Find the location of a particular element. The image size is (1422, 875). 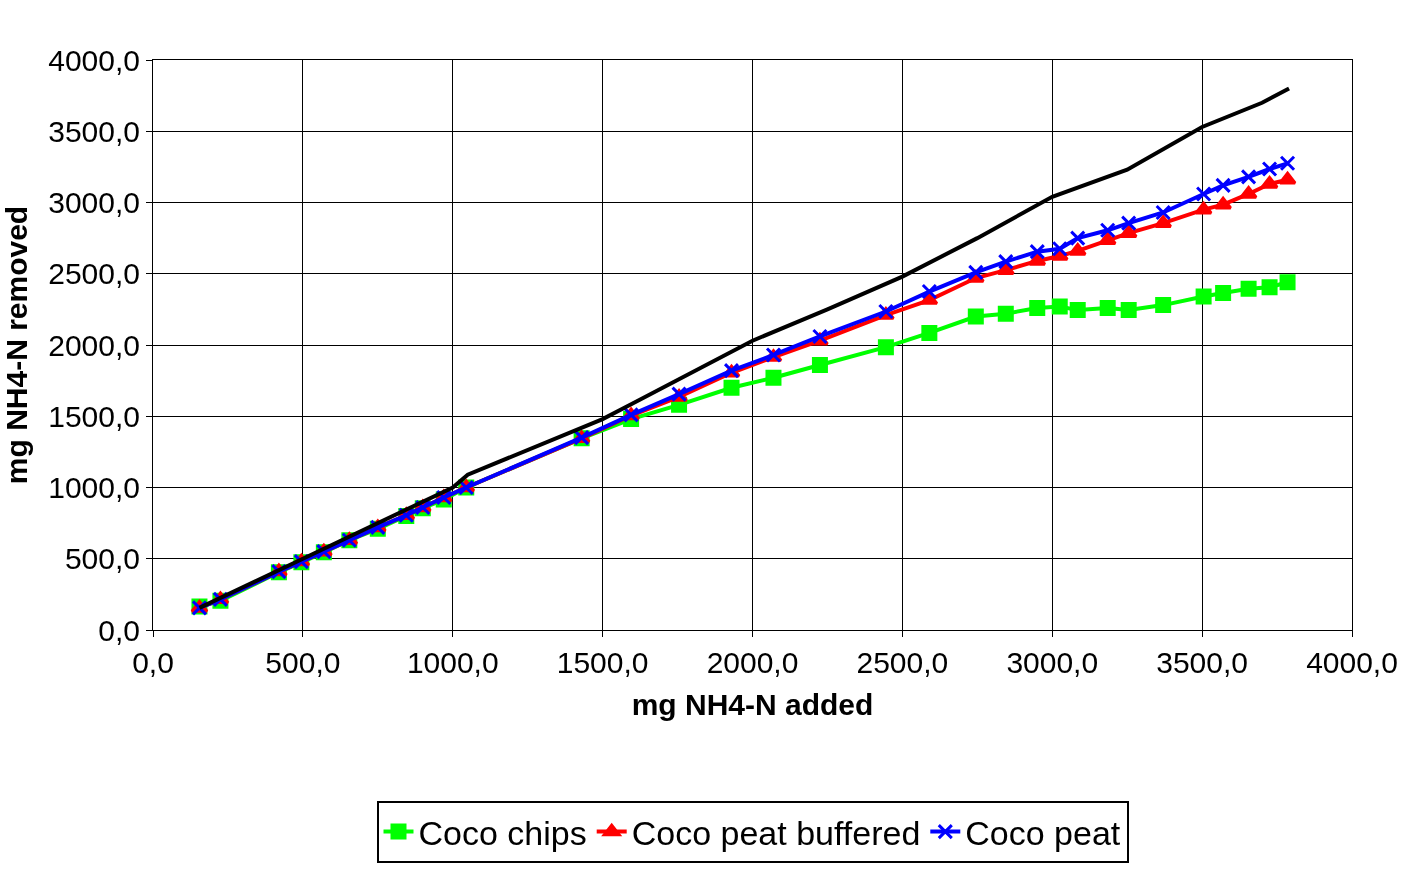

x-tick-label: 2500,0 is located at coordinates (902, 662).